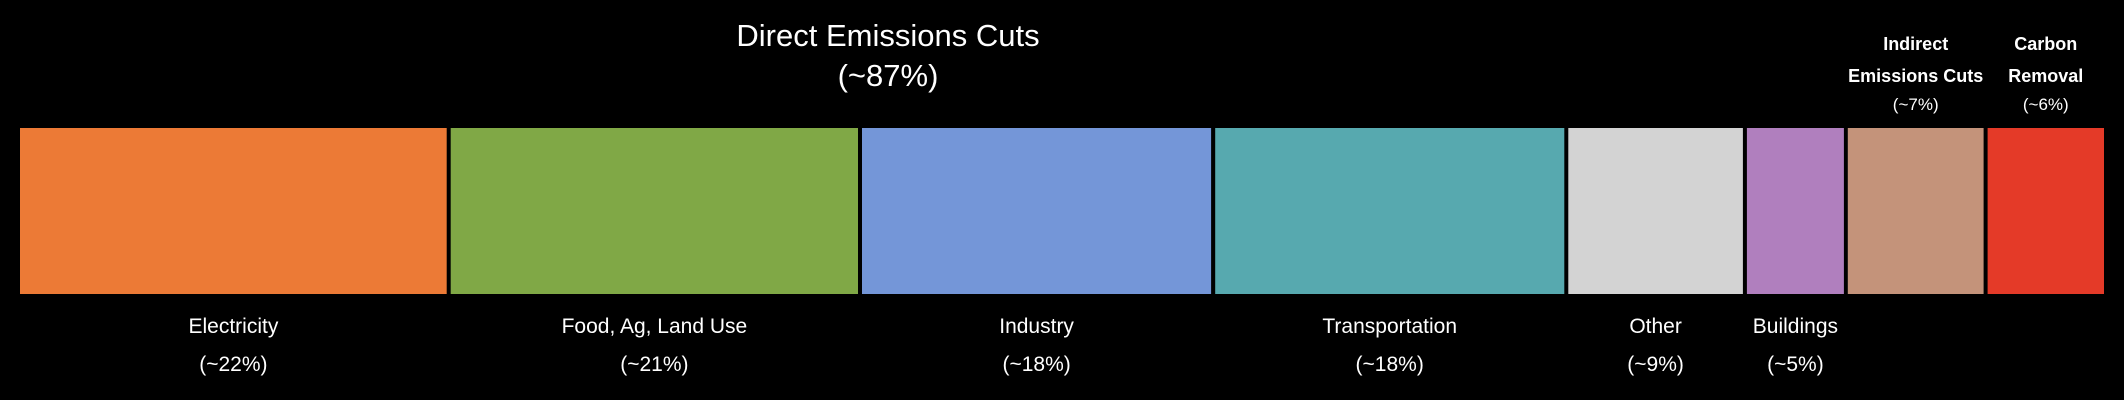 This screenshot has width=2124, height=400. Describe the element at coordinates (1915, 211) in the screenshot. I see `bar-indirect-emissions-cuts` at that location.